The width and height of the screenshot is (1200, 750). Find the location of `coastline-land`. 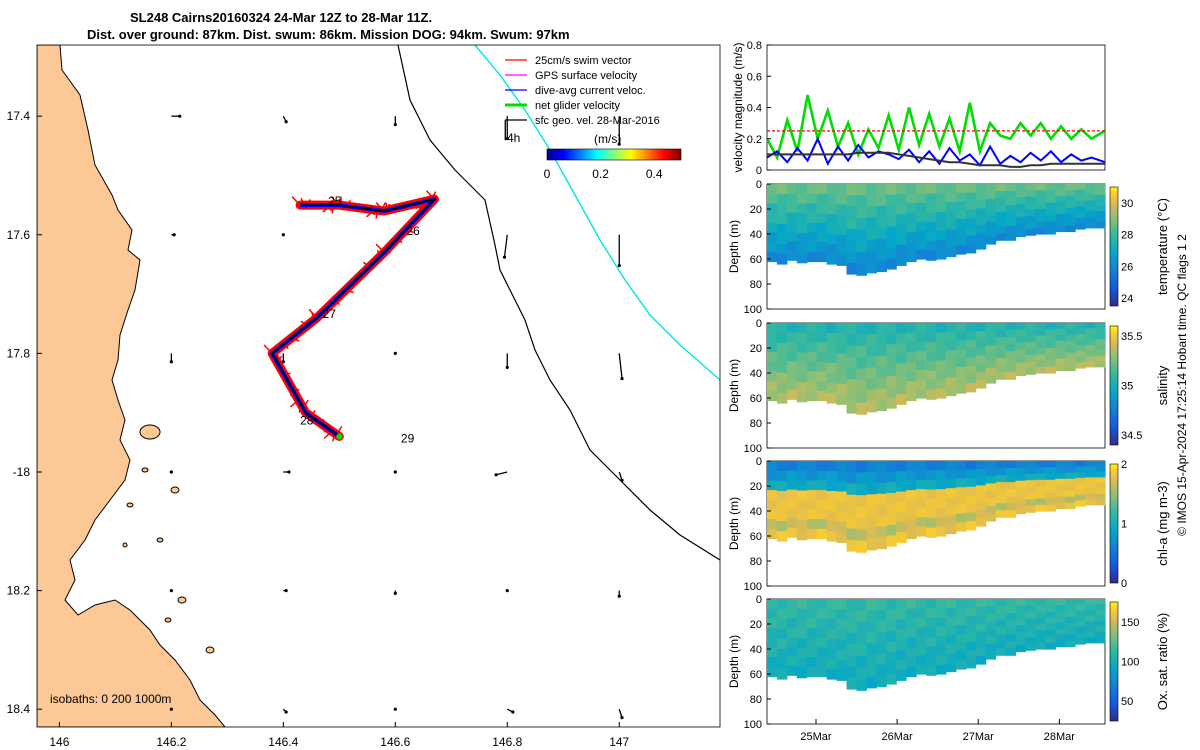

coastline-land is located at coordinates (131, 386).